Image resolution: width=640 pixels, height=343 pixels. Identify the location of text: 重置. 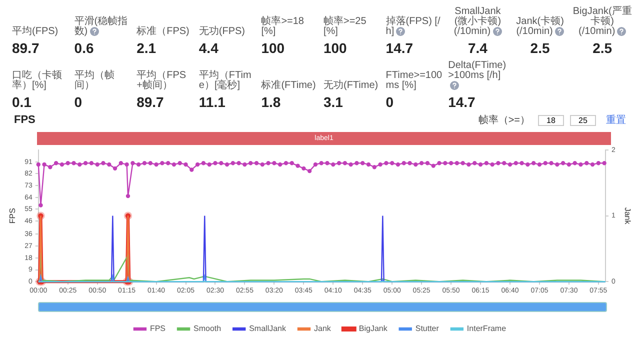
(616, 120).